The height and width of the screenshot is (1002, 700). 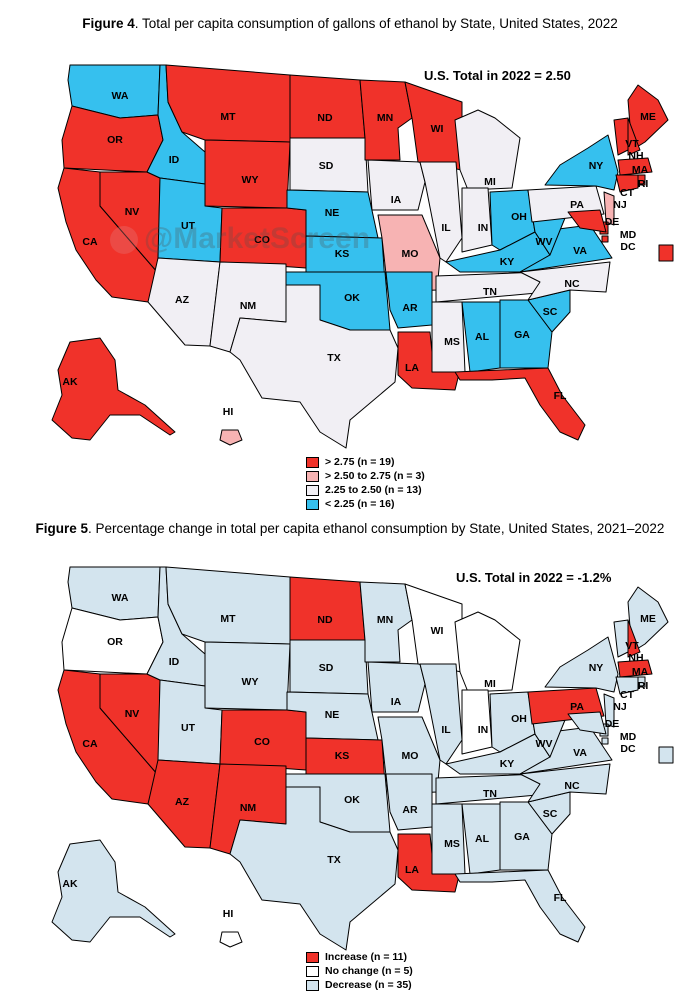 What do you see at coordinates (385, 620) in the screenshot?
I see `state-label-mn: MN` at bounding box center [385, 620].